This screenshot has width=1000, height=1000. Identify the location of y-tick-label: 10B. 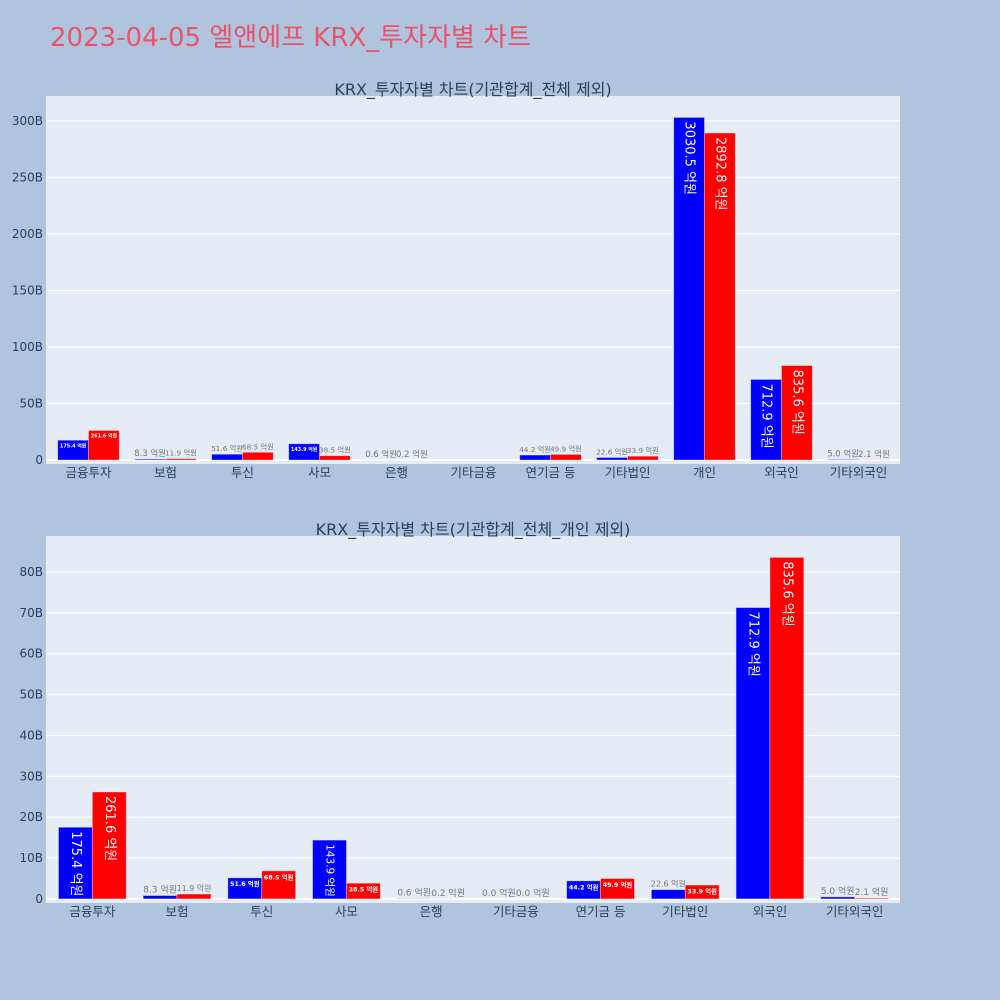
(31, 858).